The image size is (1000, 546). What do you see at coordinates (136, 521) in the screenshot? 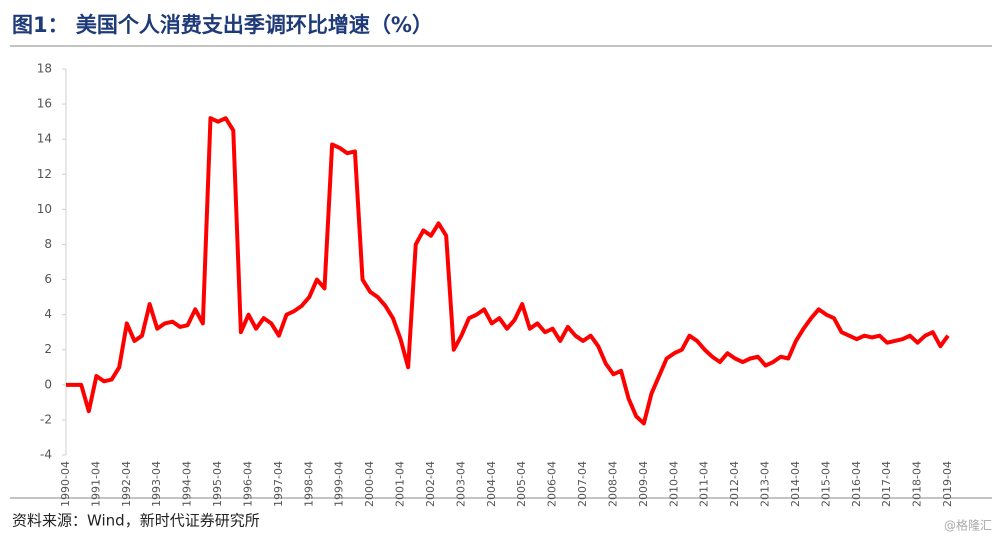
I see `source-note: 资料来源：Wind，新时代证券研究所` at bounding box center [136, 521].